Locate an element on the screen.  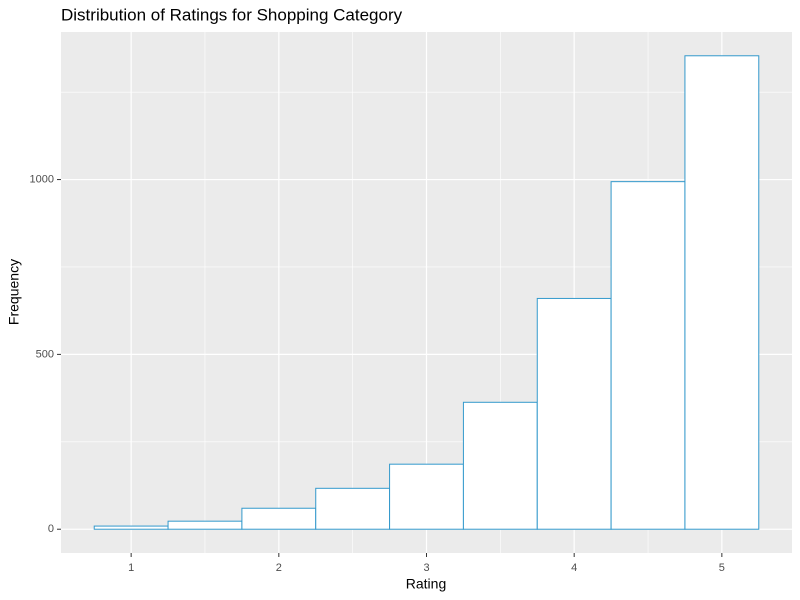
y-tick-label: 1000 is located at coordinates (42, 179).